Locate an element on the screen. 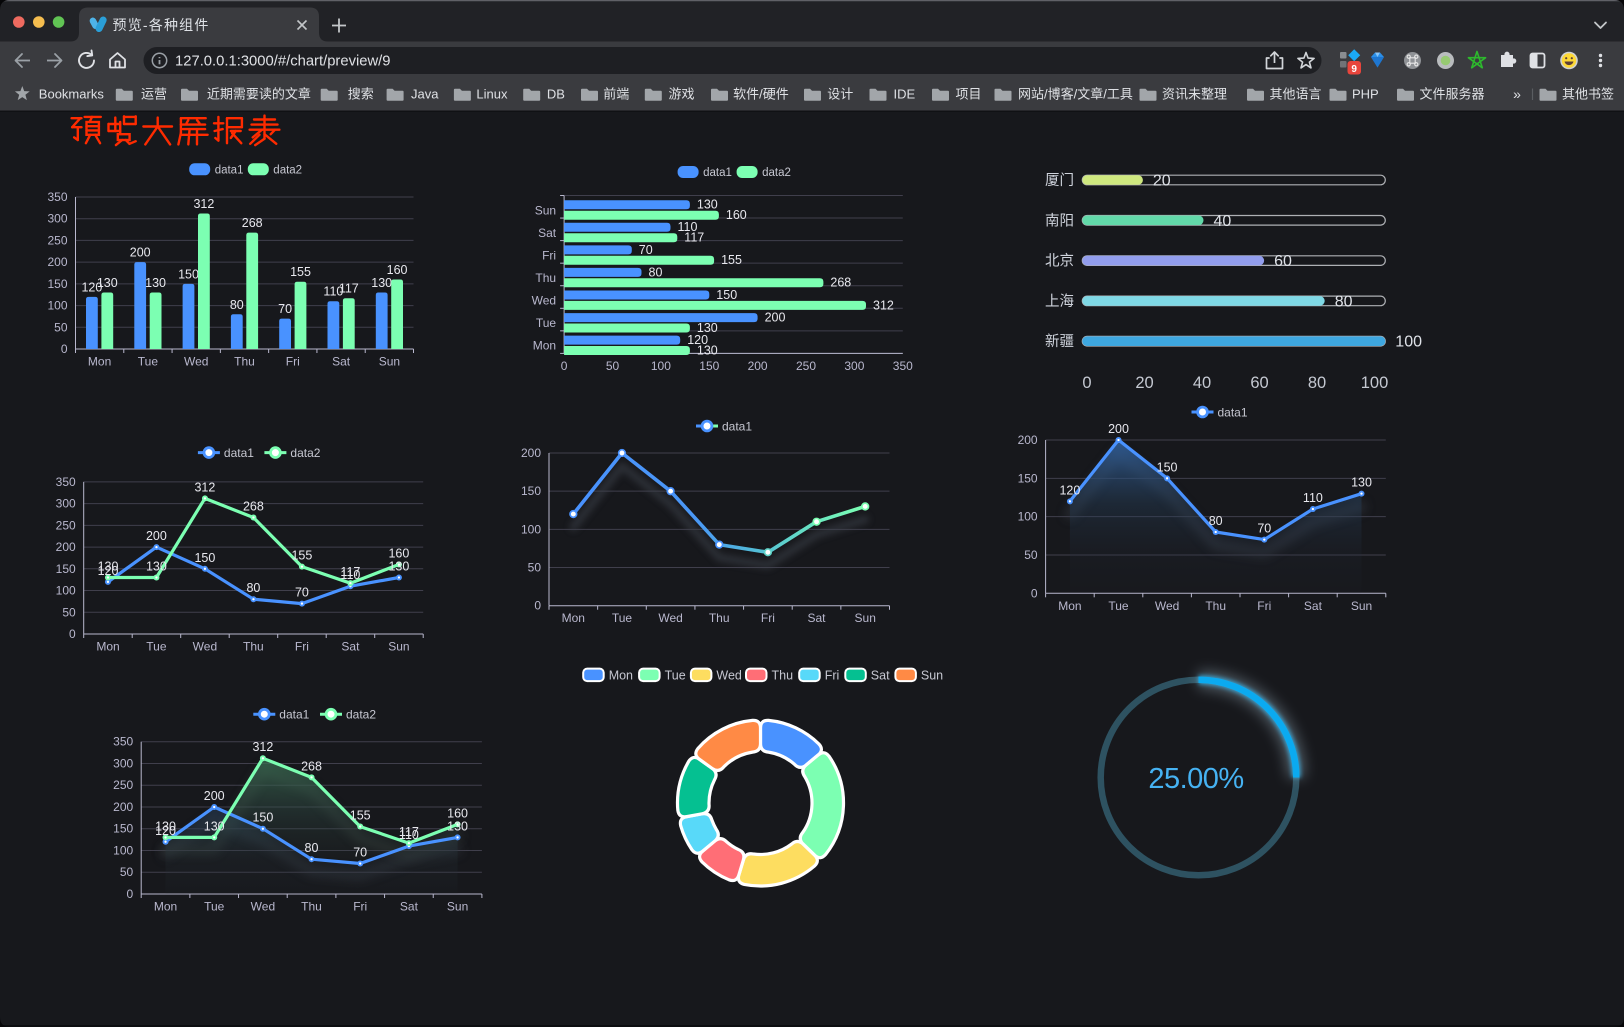 This screenshot has height=1027, width=1624. svg-text: 资讯未整理 is located at coordinates (1194, 94).